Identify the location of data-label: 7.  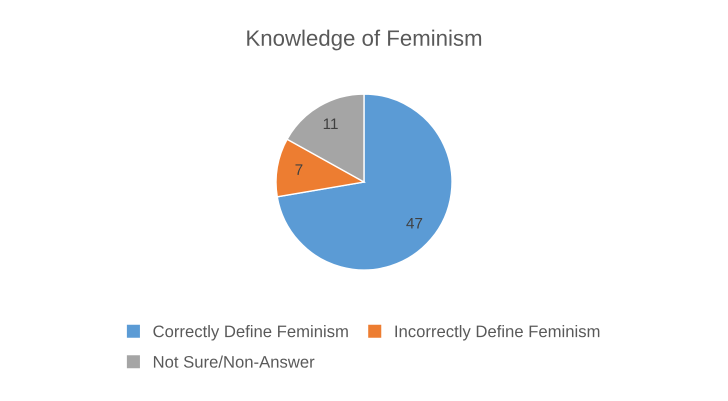
(298, 169).